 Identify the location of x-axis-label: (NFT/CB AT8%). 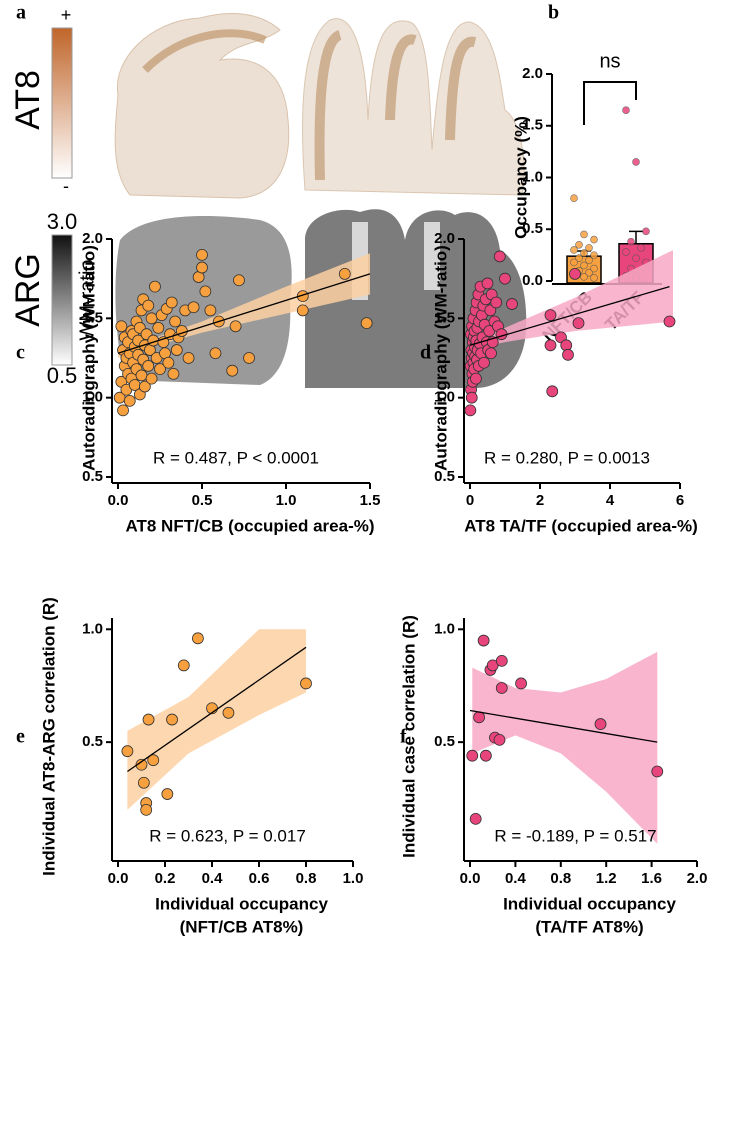
(242, 926).